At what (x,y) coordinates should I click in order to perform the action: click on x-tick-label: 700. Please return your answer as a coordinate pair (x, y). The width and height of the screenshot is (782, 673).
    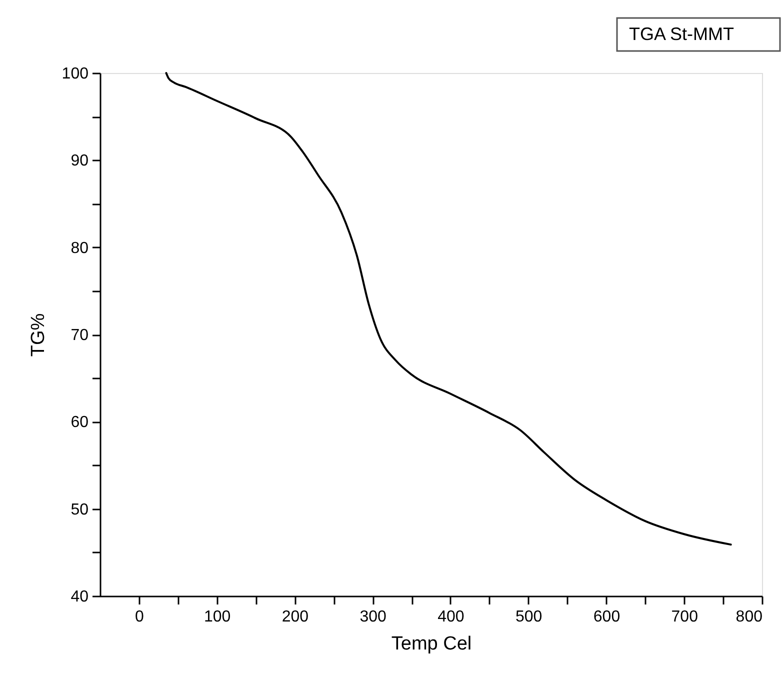
    Looking at the image, I should click on (684, 617).